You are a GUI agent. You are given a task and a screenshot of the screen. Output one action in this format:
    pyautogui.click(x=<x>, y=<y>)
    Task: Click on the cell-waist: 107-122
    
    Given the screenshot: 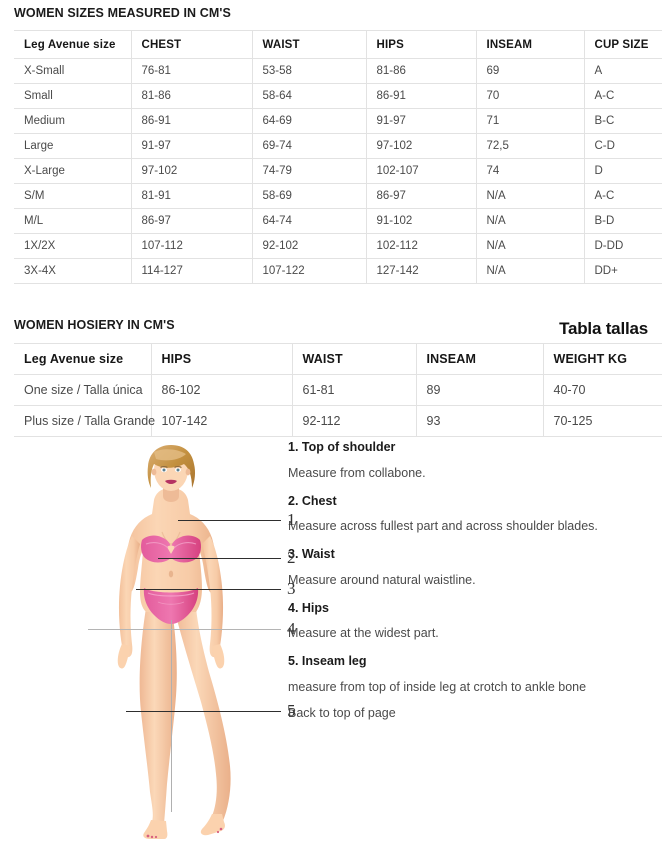 What is the action you would take?
    pyautogui.click(x=309, y=271)
    